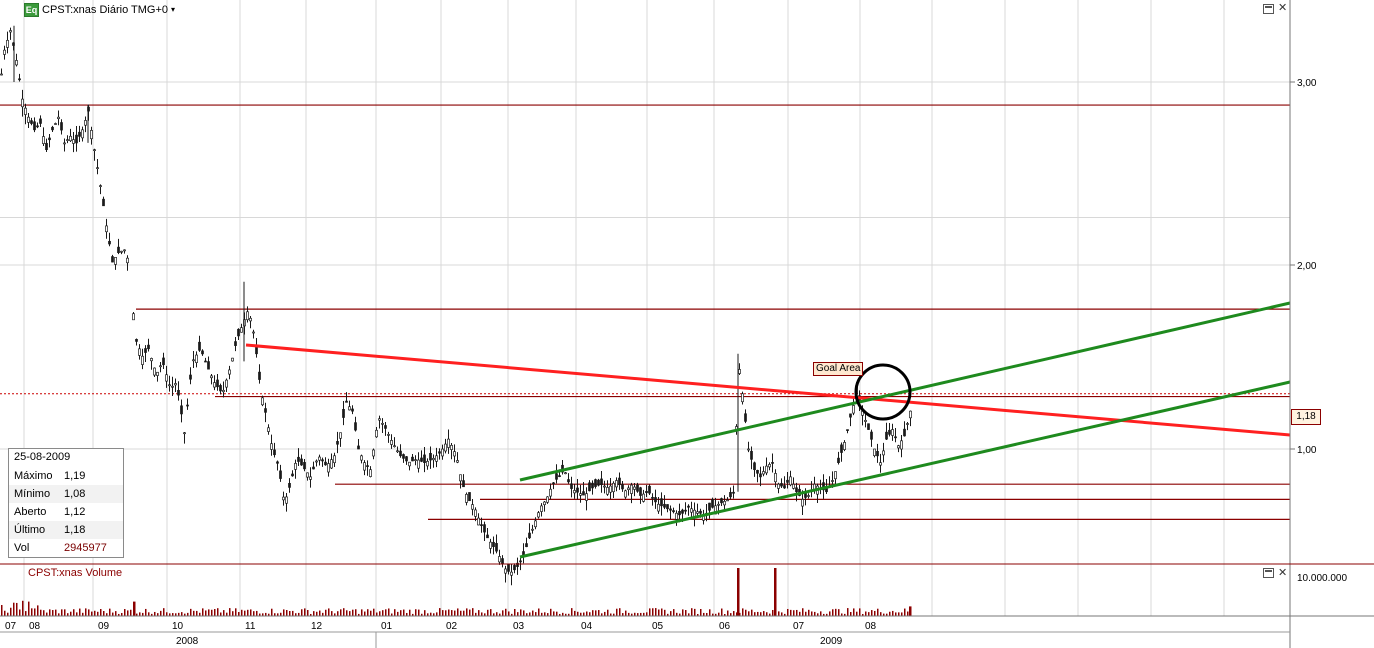  I want to click on infobox-row-last: Último 1,18, so click(66, 530).